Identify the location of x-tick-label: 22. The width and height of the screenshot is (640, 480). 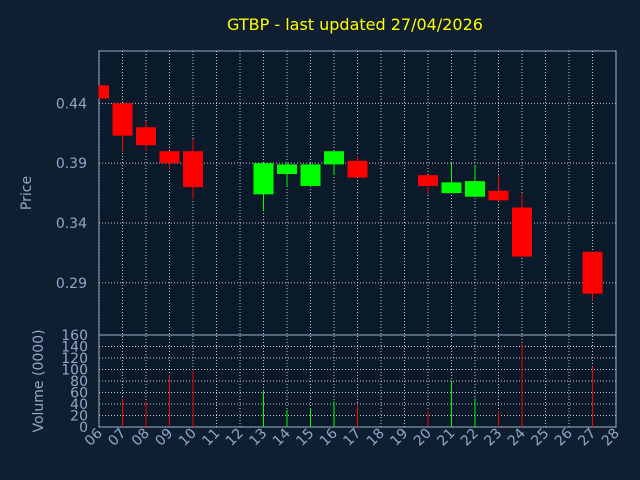
(470, 438).